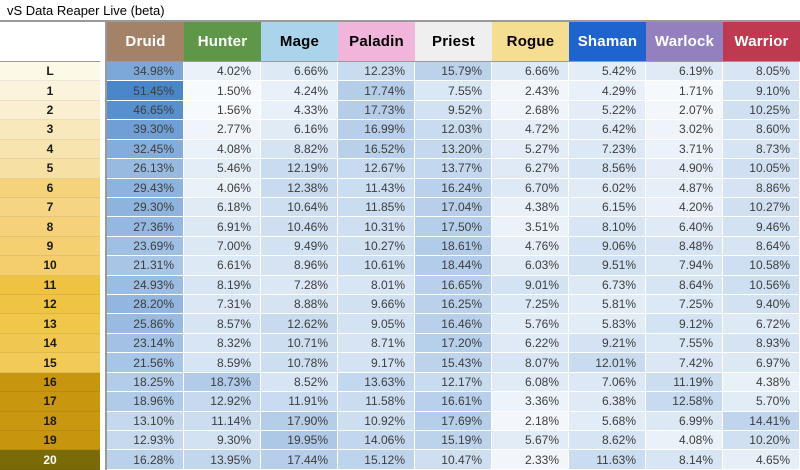 This screenshot has height=470, width=800. What do you see at coordinates (684, 382) in the screenshot?
I see `cell-16-warlock: 11.19%` at bounding box center [684, 382].